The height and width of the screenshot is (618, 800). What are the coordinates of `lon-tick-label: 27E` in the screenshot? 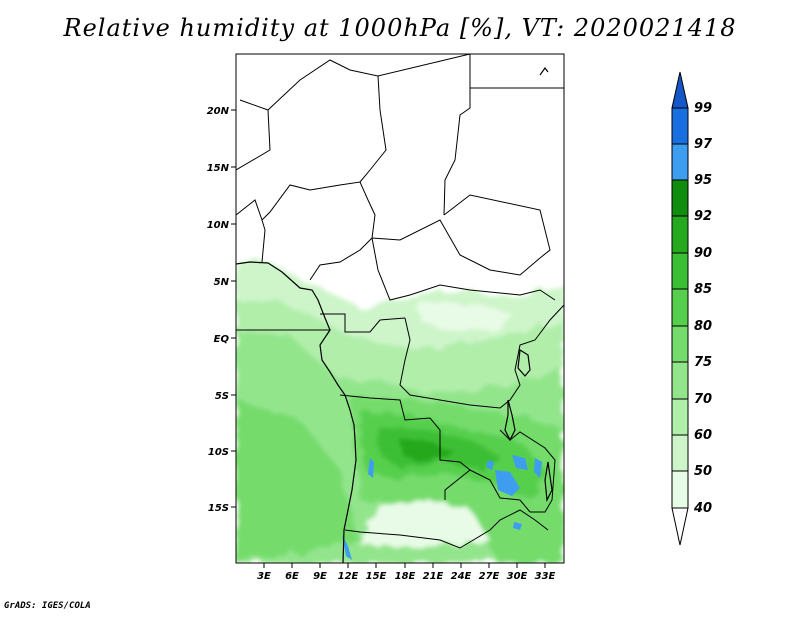 It's located at (489, 576).